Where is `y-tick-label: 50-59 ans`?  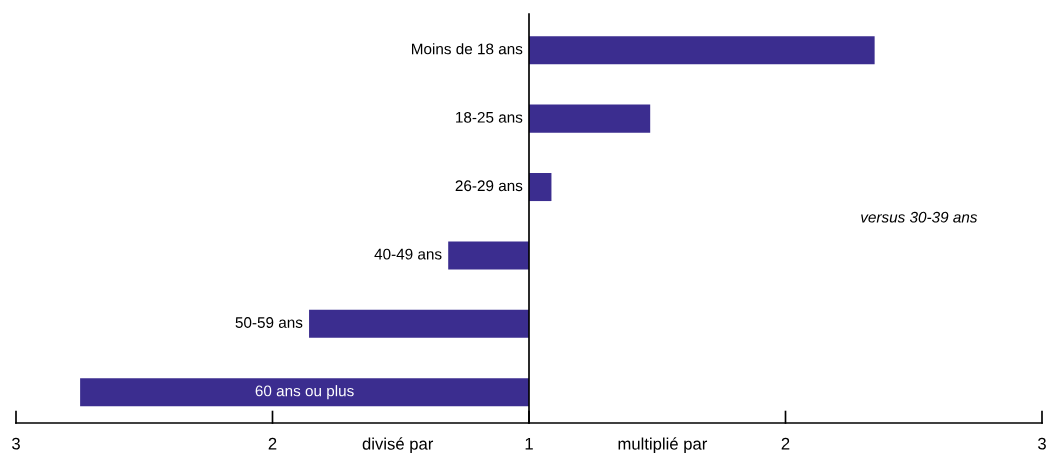 y-tick-label: 50-59 ans is located at coordinates (269, 322).